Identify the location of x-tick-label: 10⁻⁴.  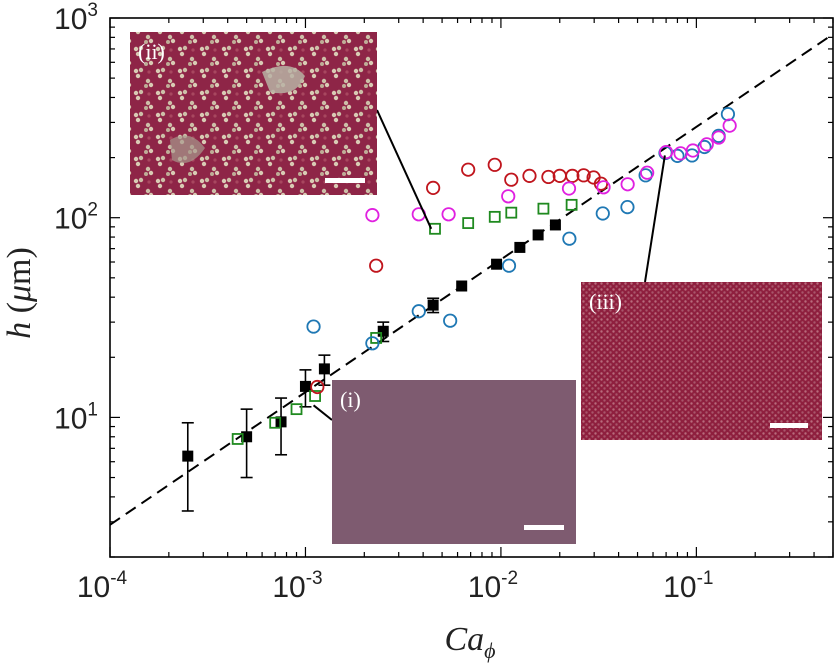
(102, 586).